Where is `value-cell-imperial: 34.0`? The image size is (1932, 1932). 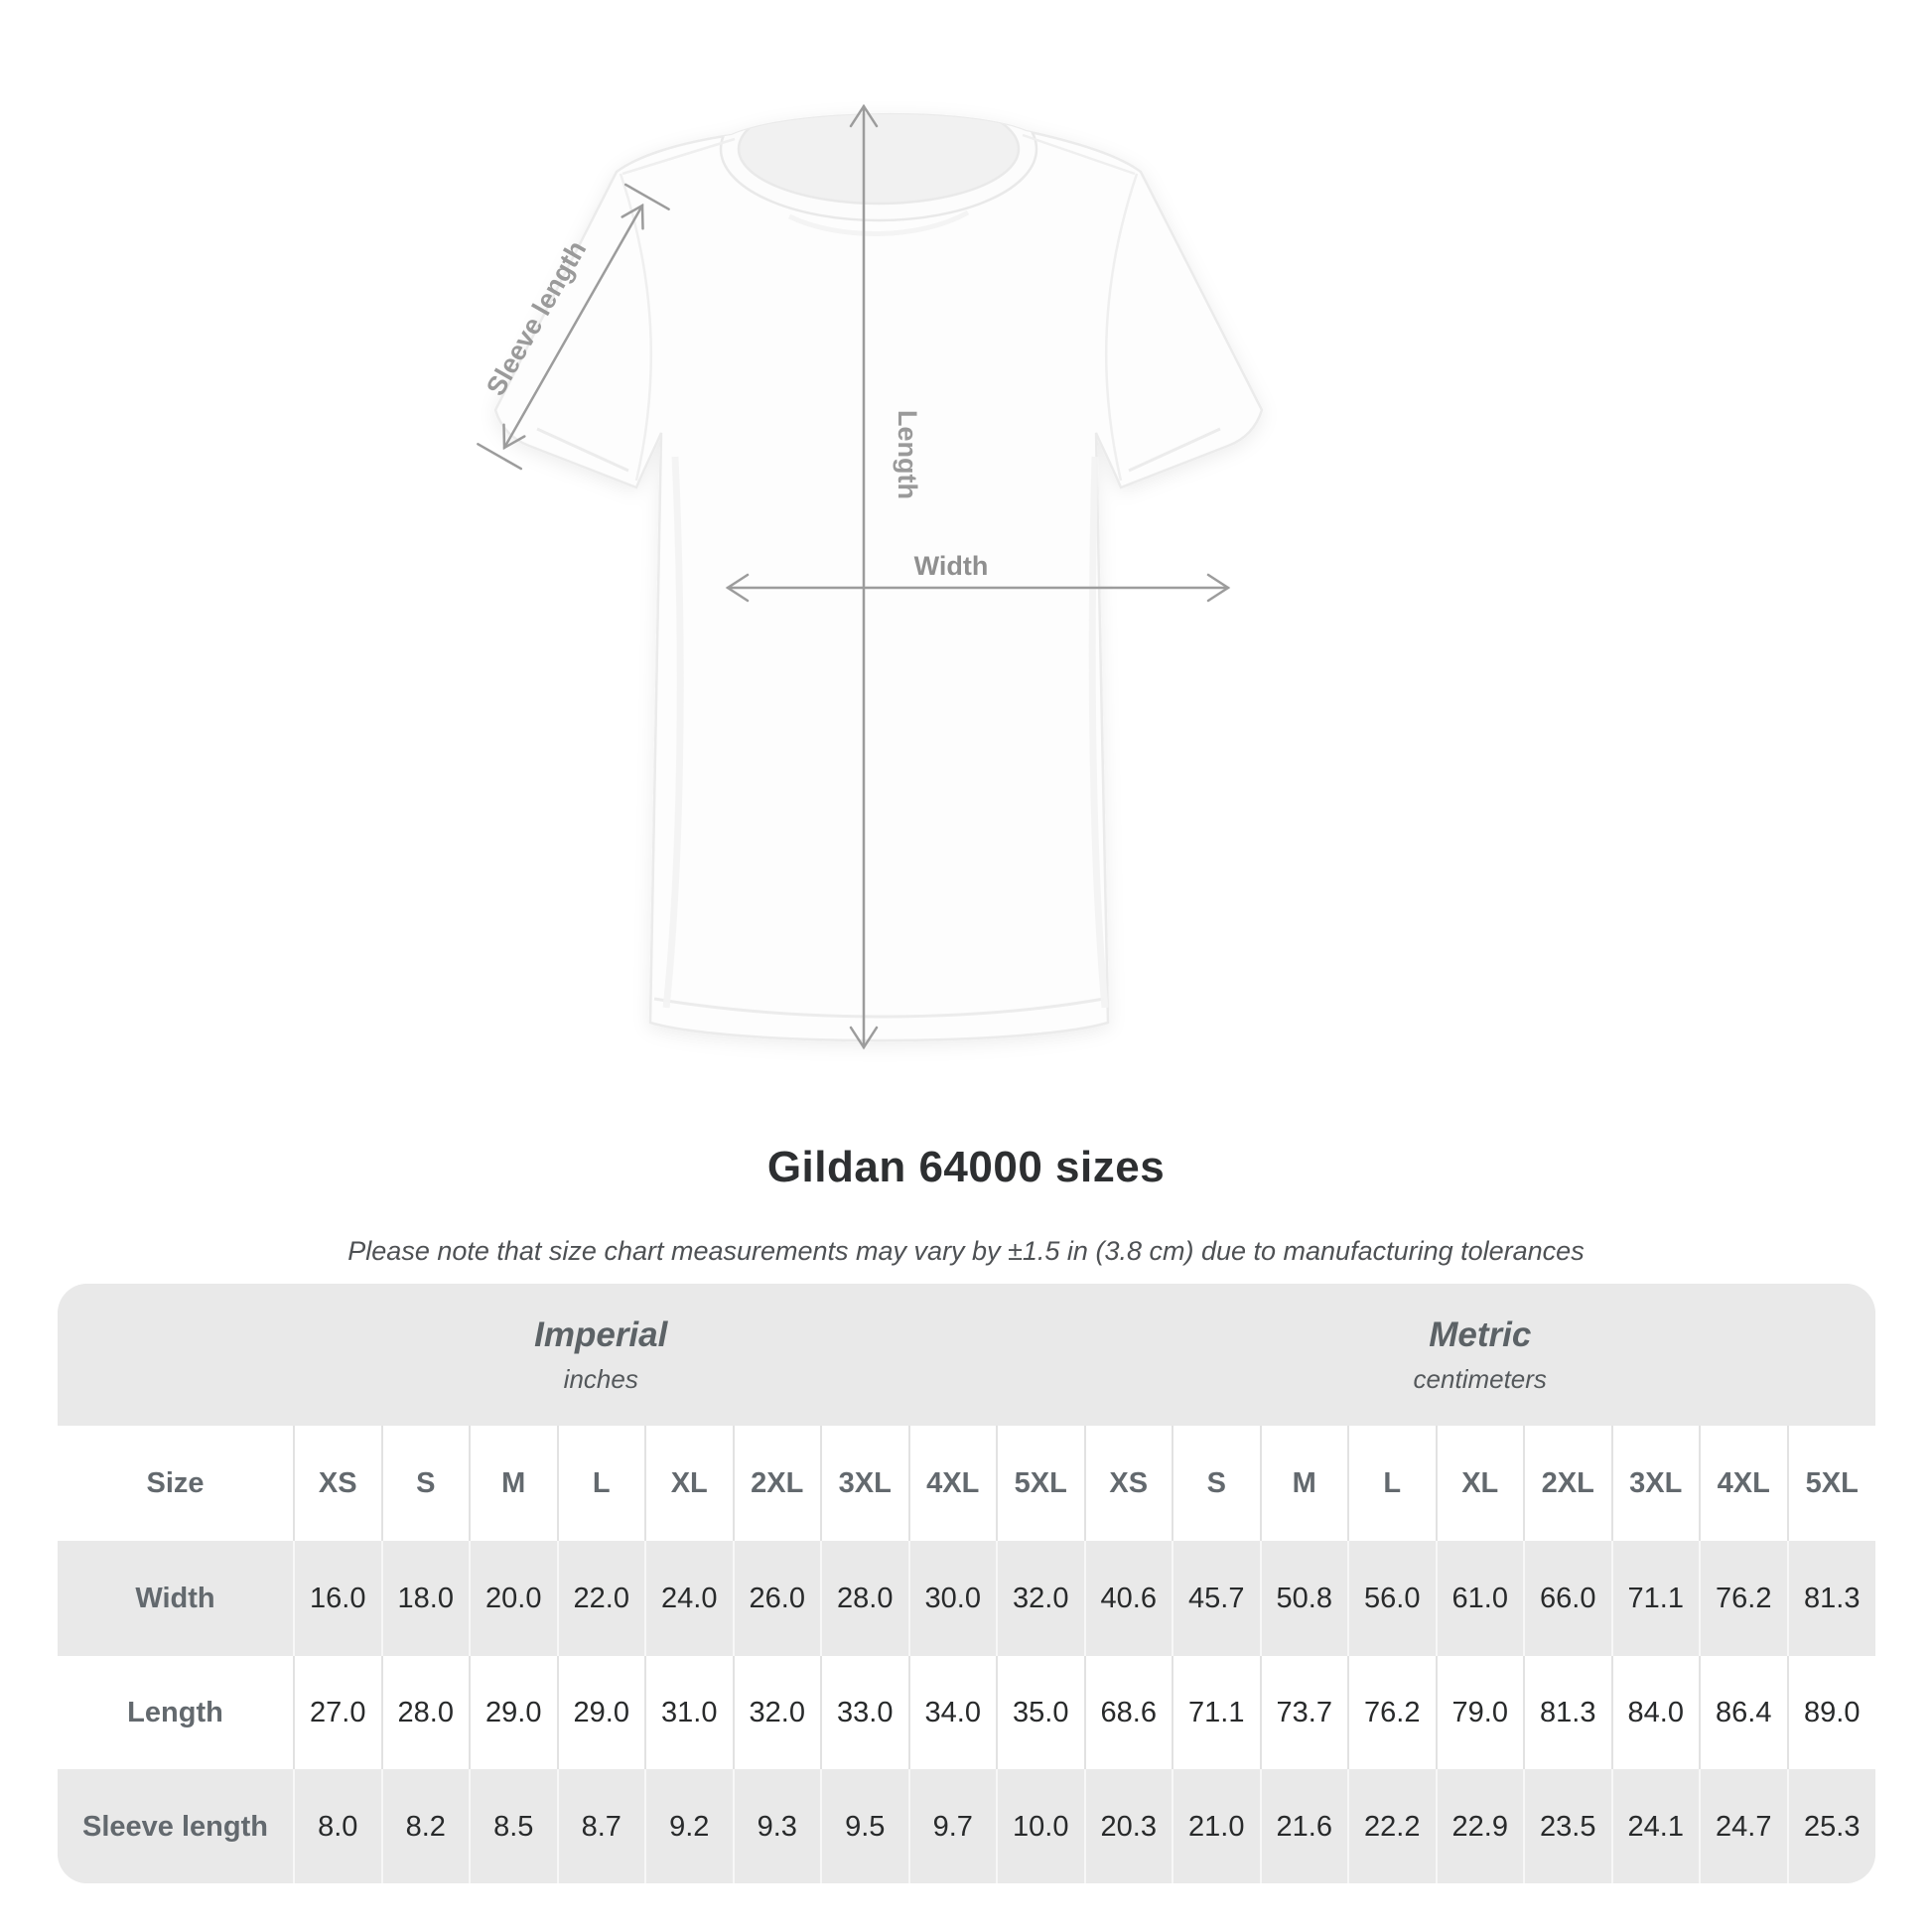 value-cell-imperial: 34.0 is located at coordinates (952, 1713).